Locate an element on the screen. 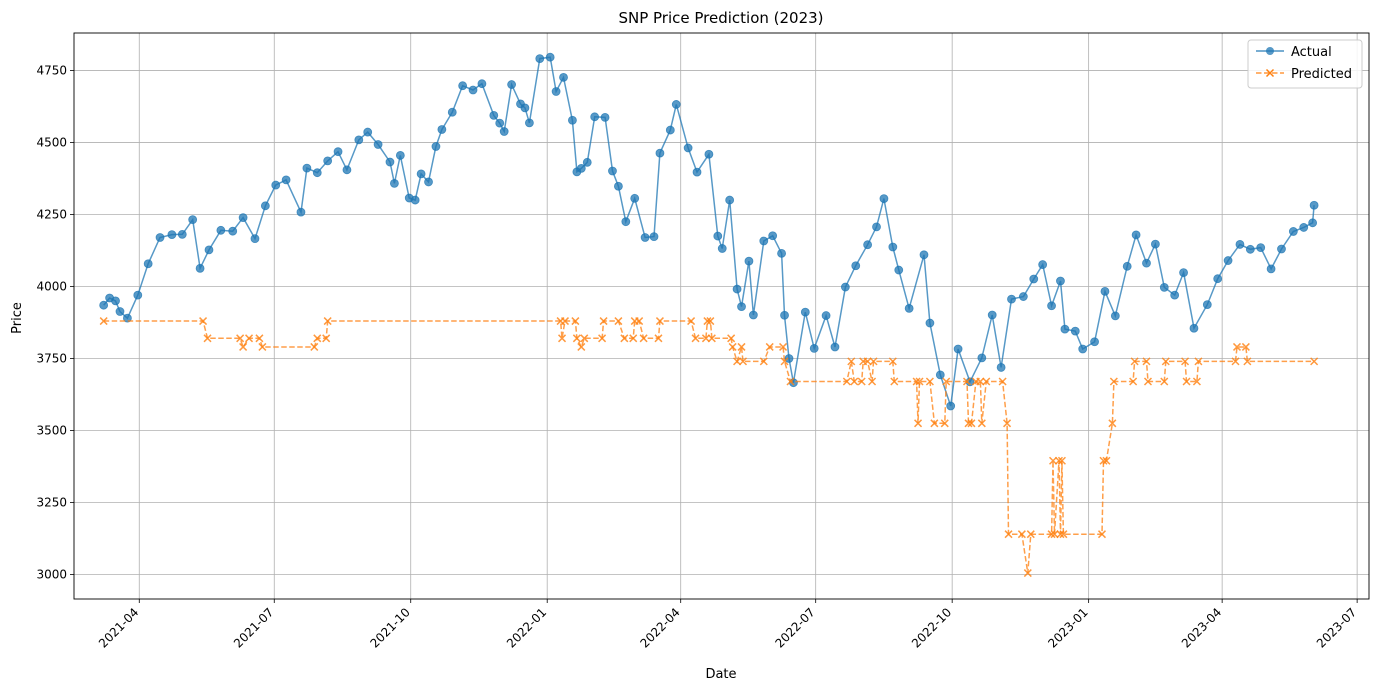  legend: Actual Predicted is located at coordinates (1305, 64).